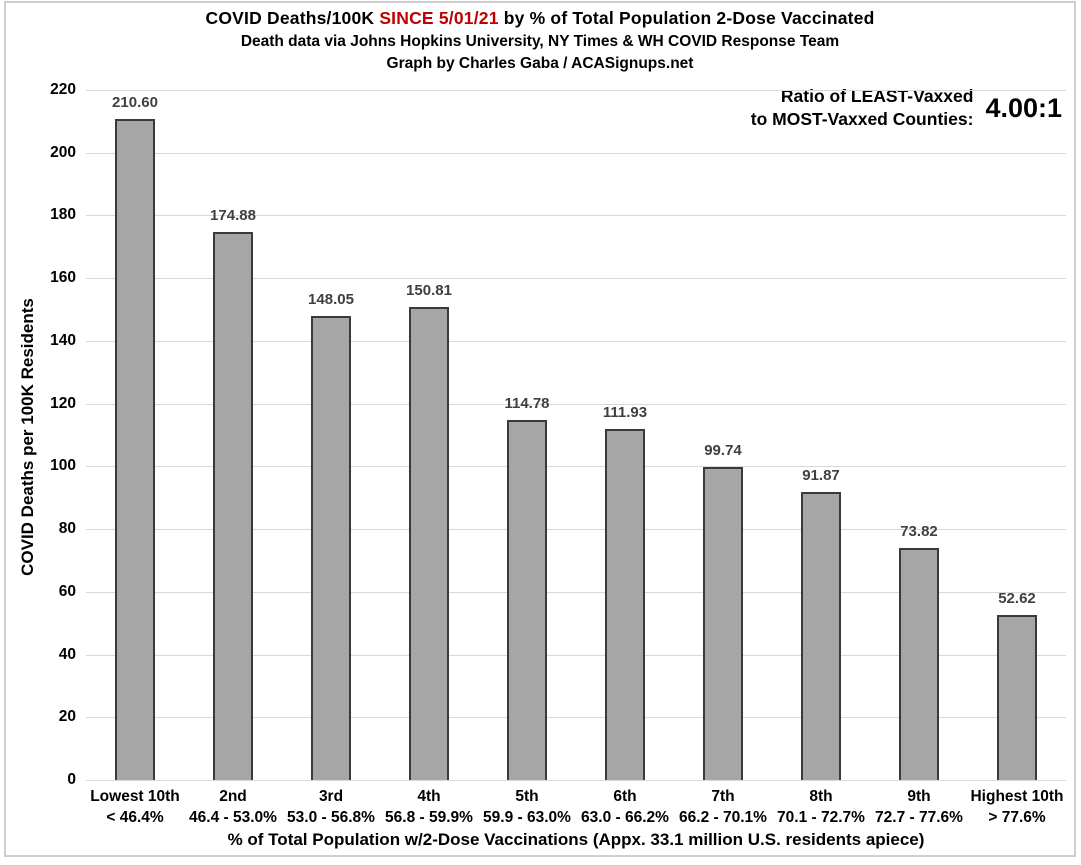  Describe the element at coordinates (723, 450) in the screenshot. I see `bar-value-label: 99.74` at that location.